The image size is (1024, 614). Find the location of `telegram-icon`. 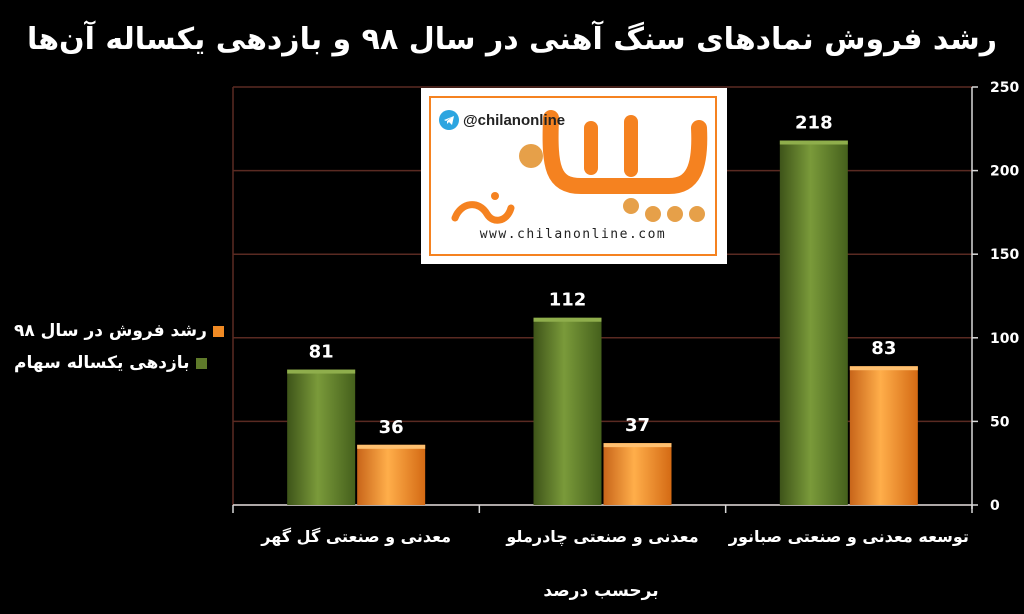

telegram-icon is located at coordinates (449, 120).